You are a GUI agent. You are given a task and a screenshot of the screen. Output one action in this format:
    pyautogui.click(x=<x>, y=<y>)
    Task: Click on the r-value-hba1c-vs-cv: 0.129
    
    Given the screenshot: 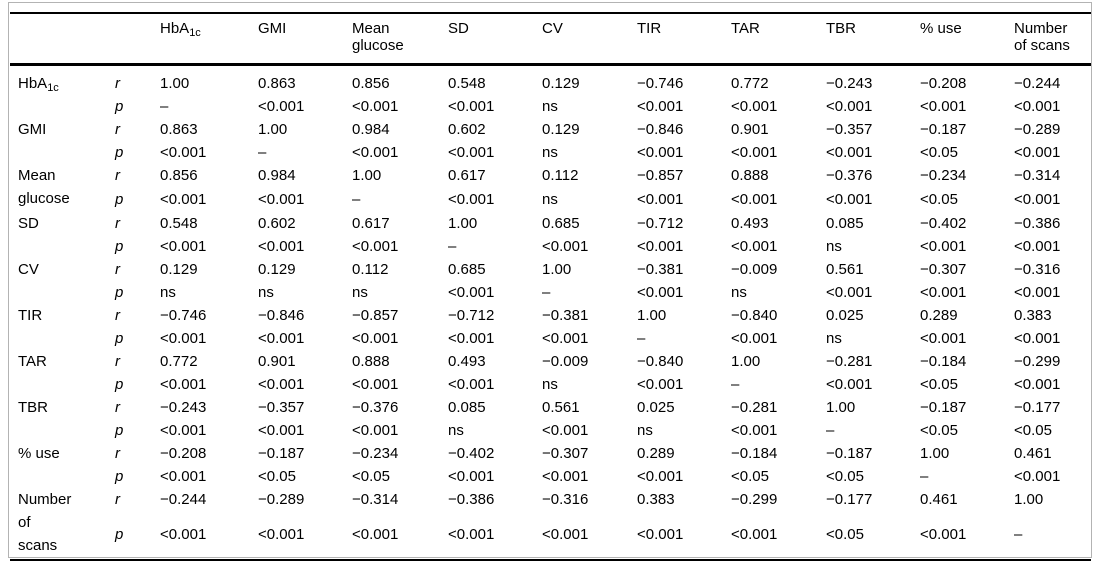 What is the action you would take?
    pyautogui.click(x=561, y=83)
    